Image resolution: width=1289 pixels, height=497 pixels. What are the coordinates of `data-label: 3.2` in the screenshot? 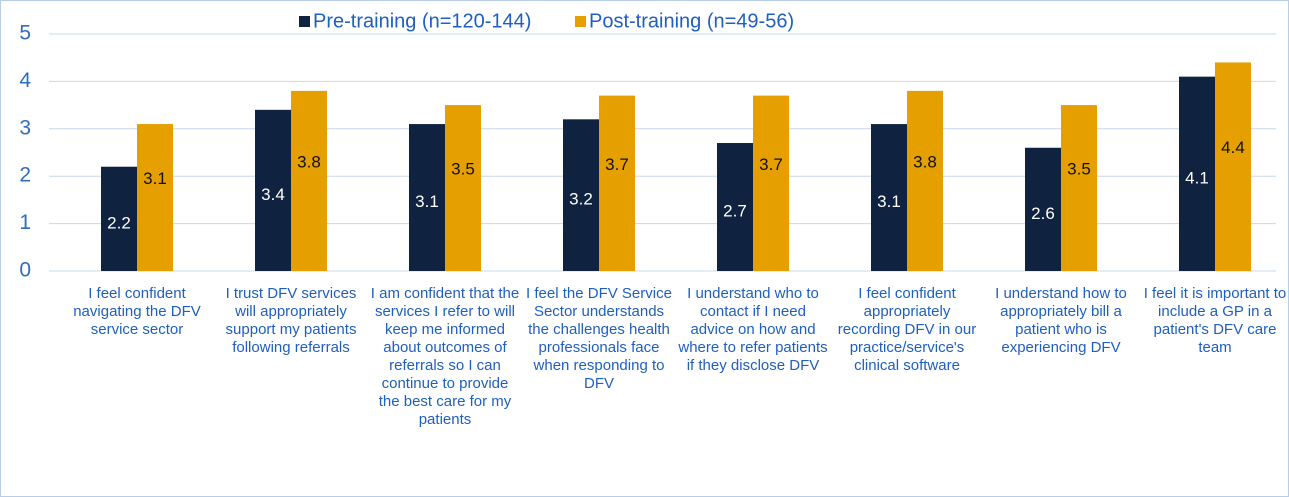 It's located at (581, 199).